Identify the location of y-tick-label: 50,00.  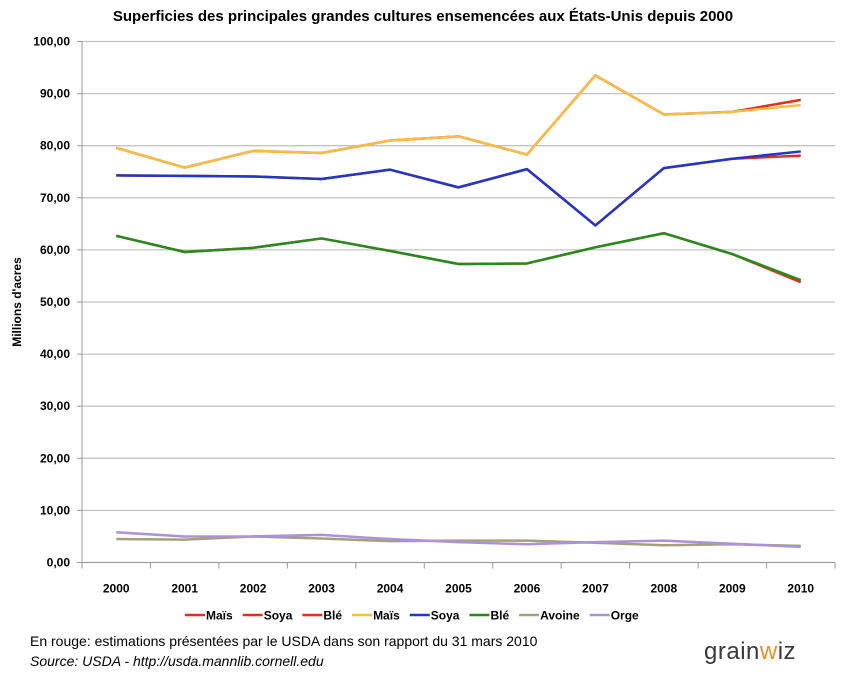
(55, 302).